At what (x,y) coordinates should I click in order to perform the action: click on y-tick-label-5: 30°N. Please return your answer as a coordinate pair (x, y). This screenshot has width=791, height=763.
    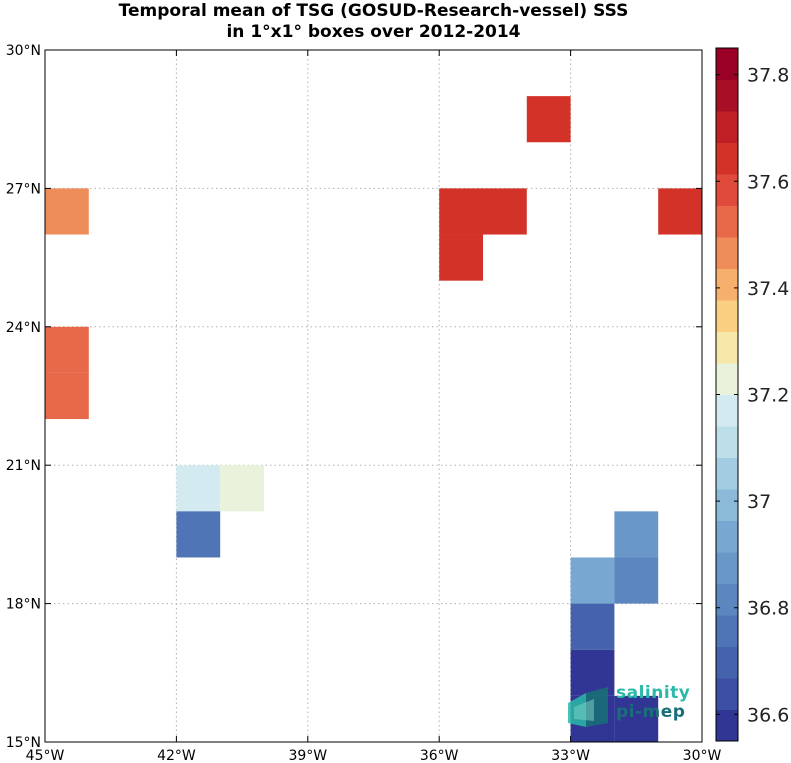
    Looking at the image, I should click on (23, 51).